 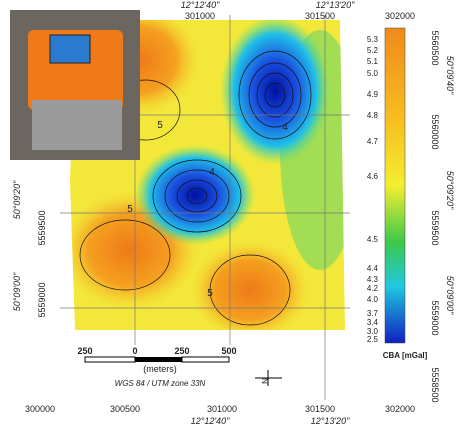 What do you see at coordinates (373, 268) in the screenshot?
I see `colorbar-label: 4.4` at bounding box center [373, 268].